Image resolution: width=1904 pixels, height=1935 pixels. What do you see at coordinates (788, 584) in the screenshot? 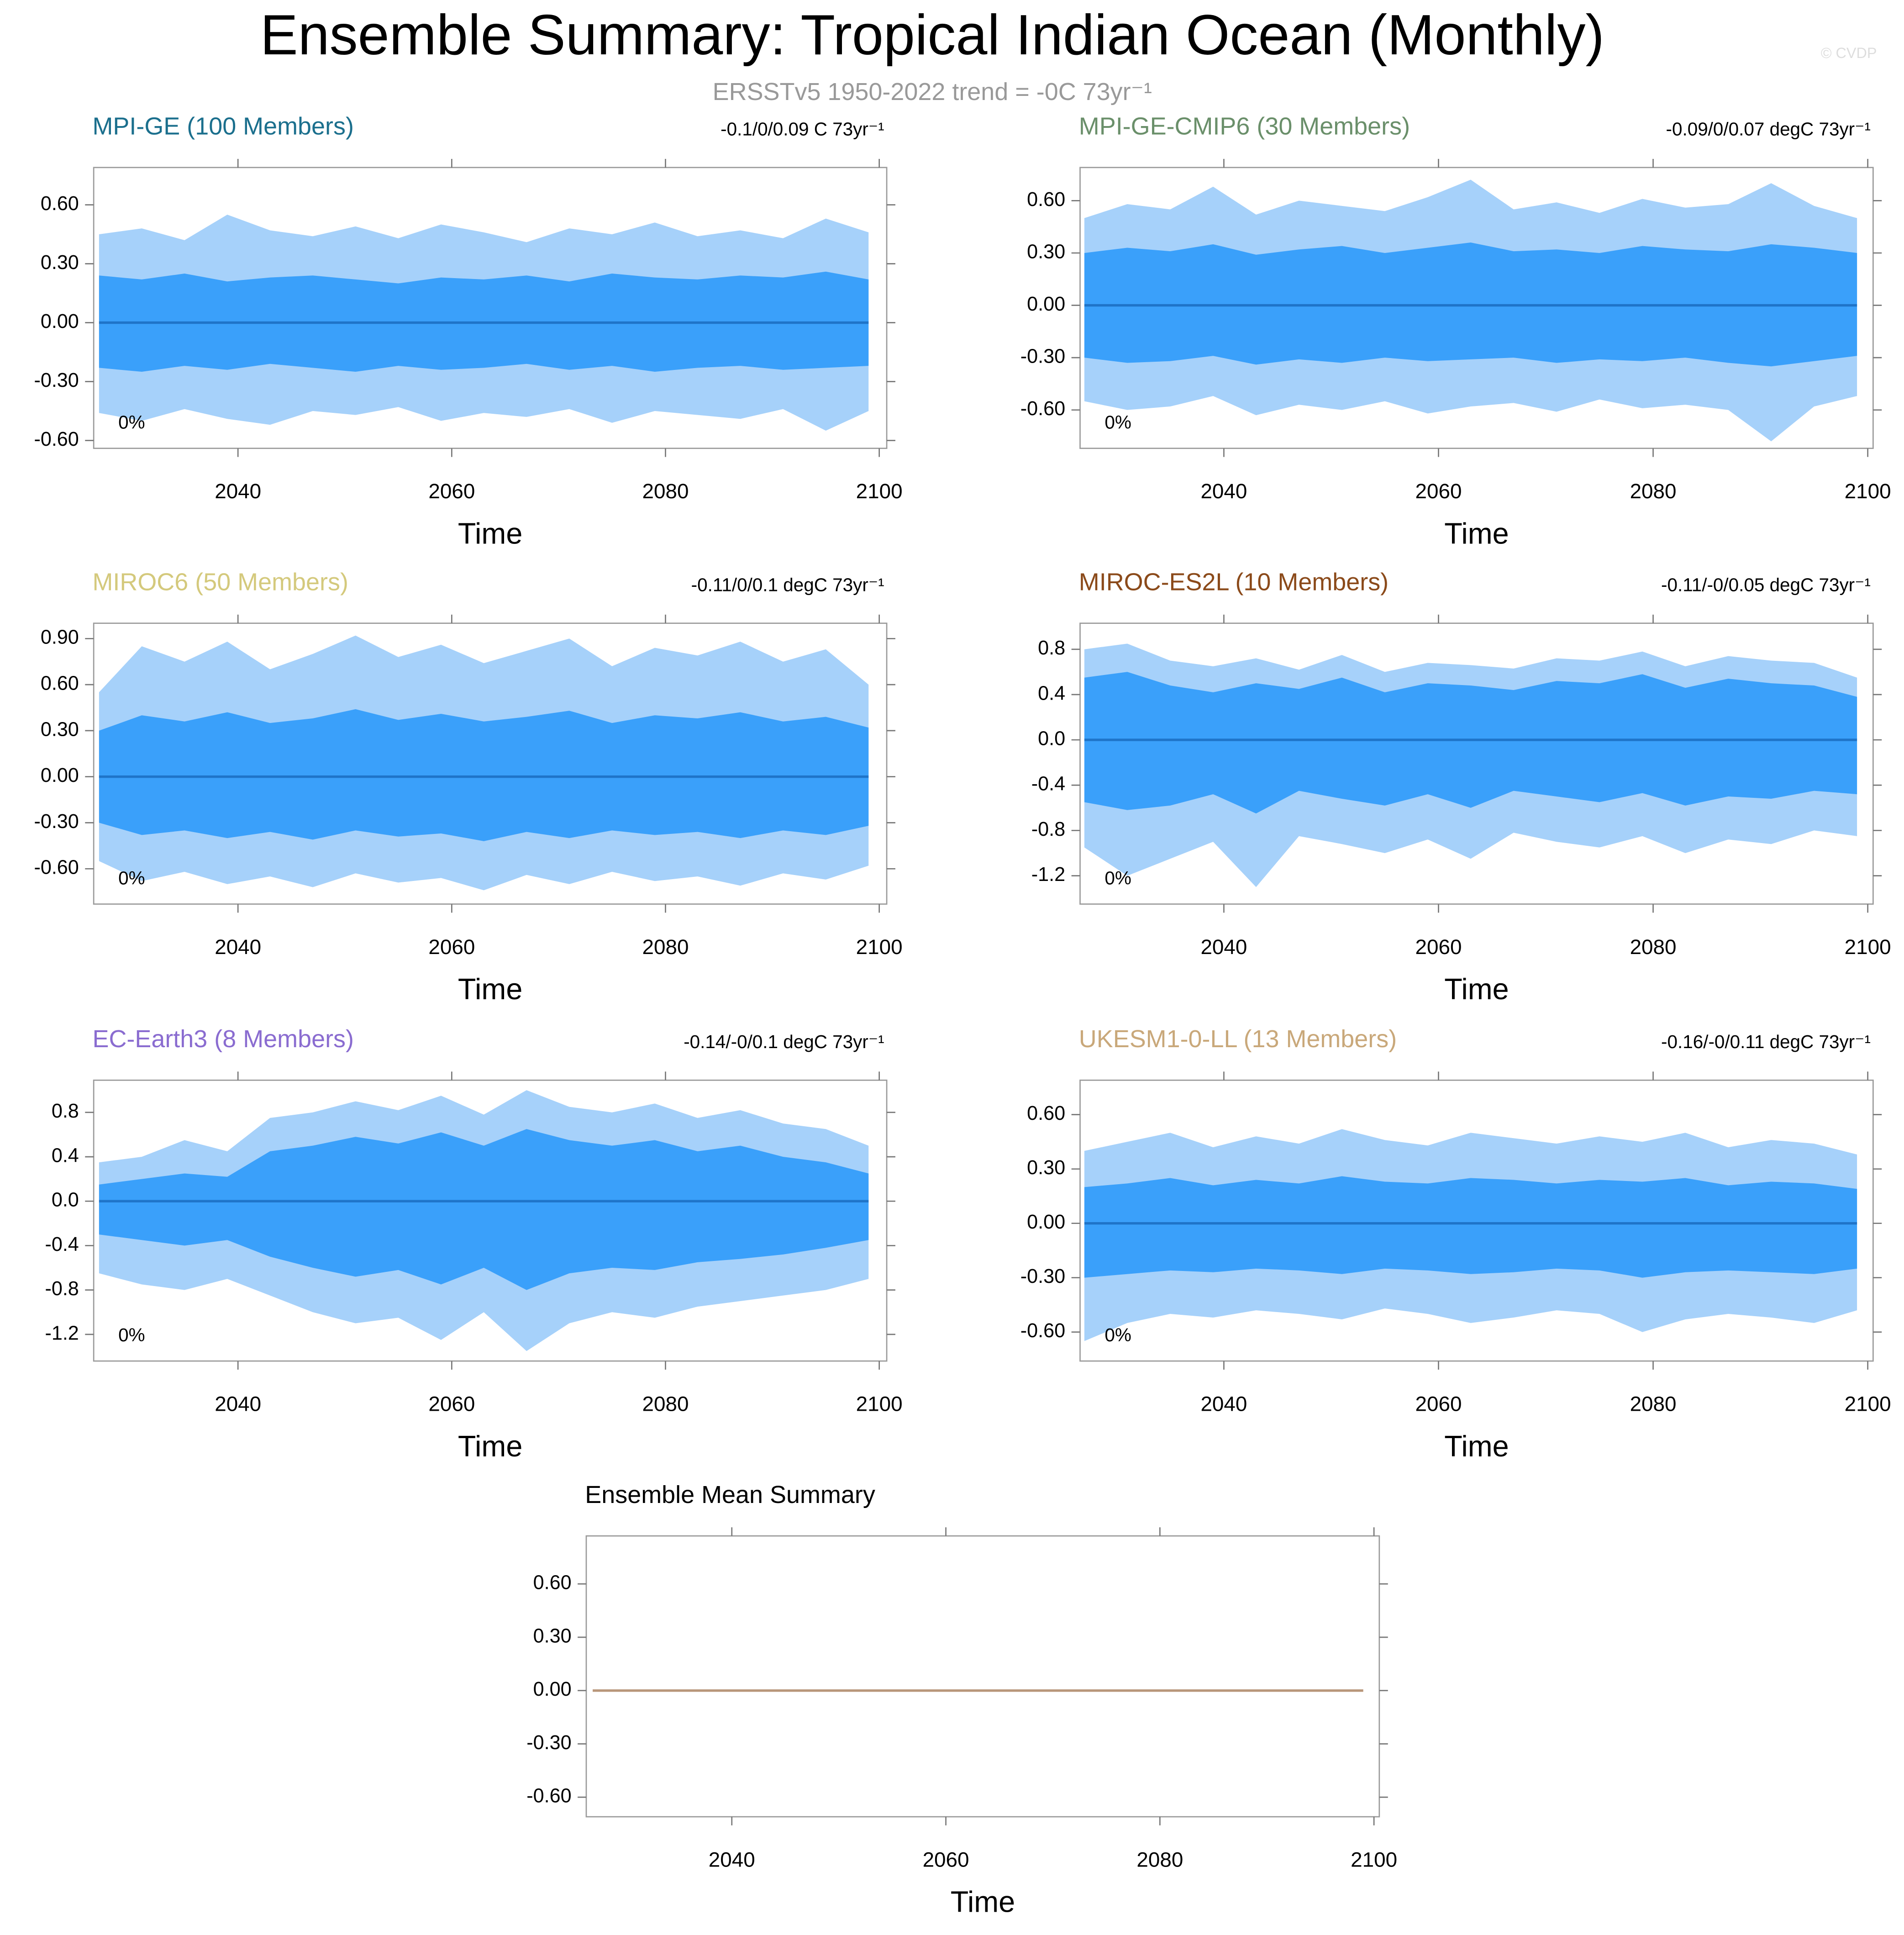
I see `trend-label: -0.11/0/0.1 degC 73yr⁻¹` at bounding box center [788, 584].